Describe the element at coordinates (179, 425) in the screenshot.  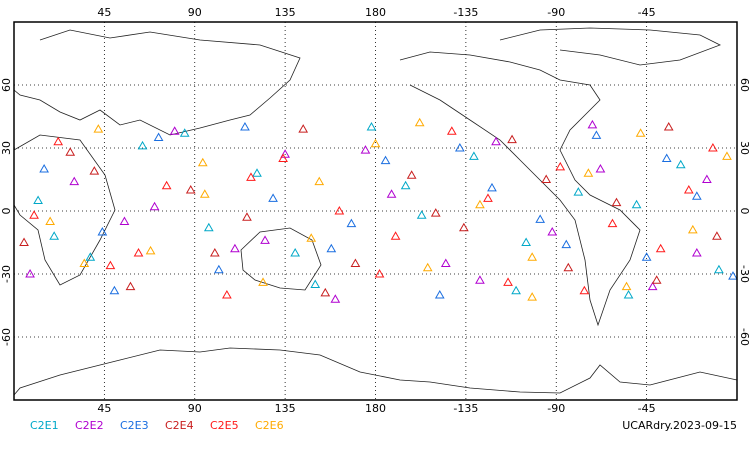
I see `legend-label: C2E4` at that location.